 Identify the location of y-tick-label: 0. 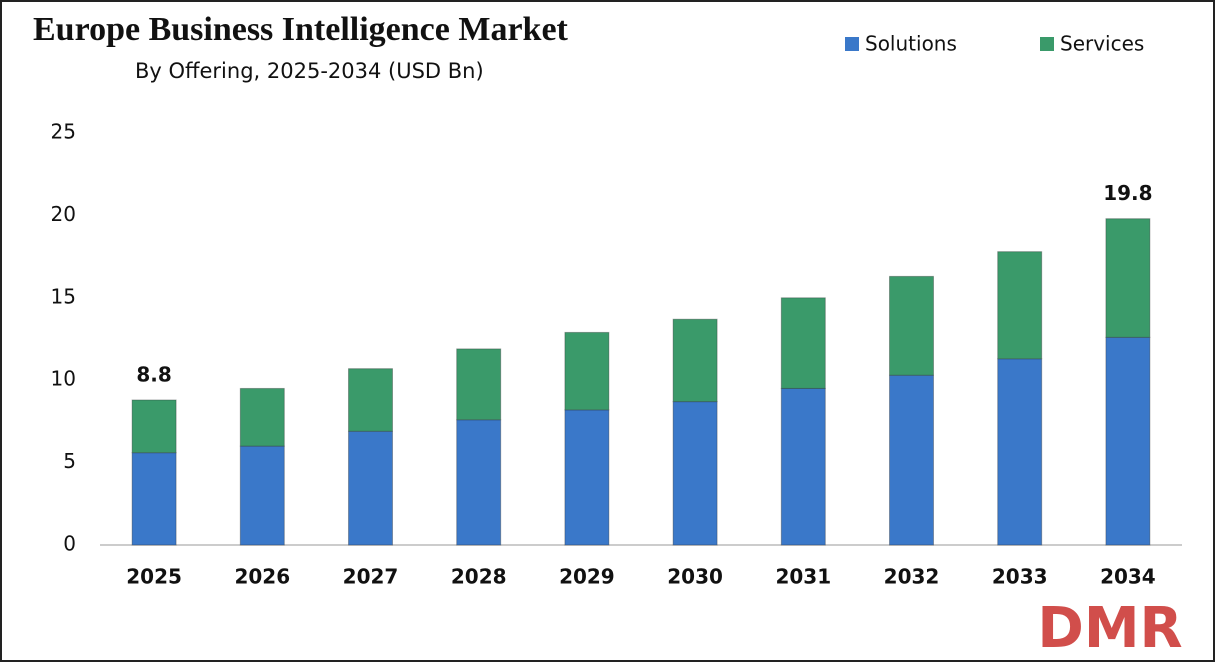
(69, 544).